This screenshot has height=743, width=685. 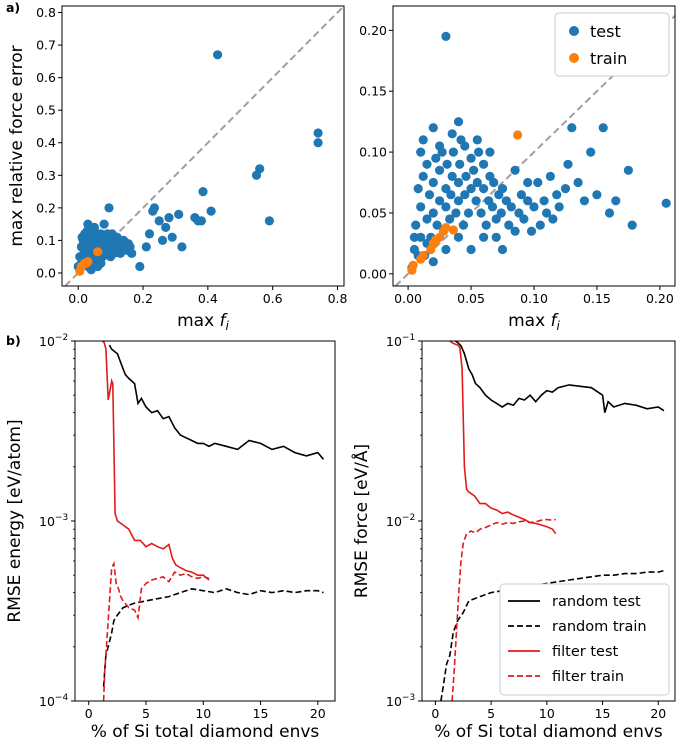 What do you see at coordinates (53, 701) in the screenshot?
I see `y-tick-label: 10⁻⁴` at bounding box center [53, 701].